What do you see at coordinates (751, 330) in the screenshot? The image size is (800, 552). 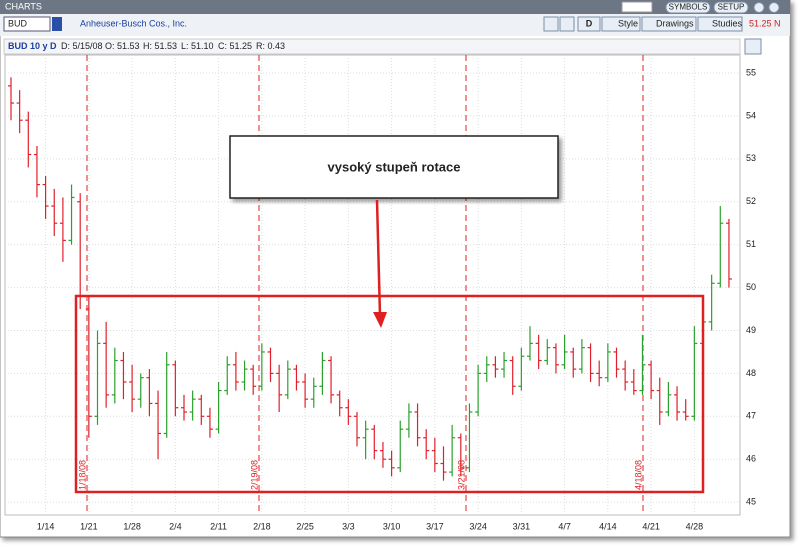 I see `y-tick-label: 49` at bounding box center [751, 330].